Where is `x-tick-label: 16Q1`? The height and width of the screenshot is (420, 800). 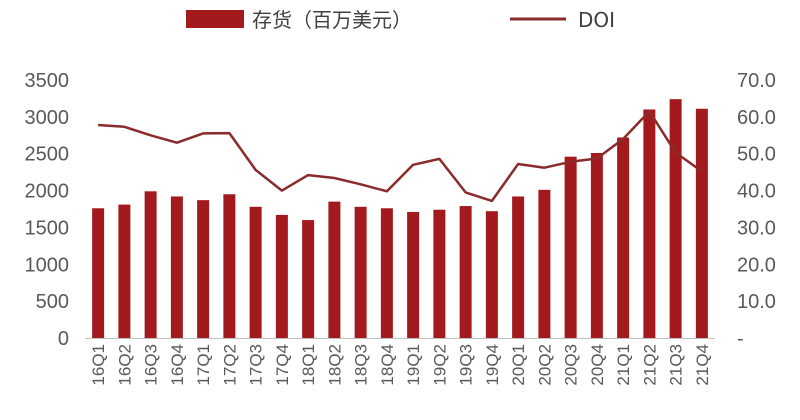 x-tick-label: 16Q1 is located at coordinates (98, 365).